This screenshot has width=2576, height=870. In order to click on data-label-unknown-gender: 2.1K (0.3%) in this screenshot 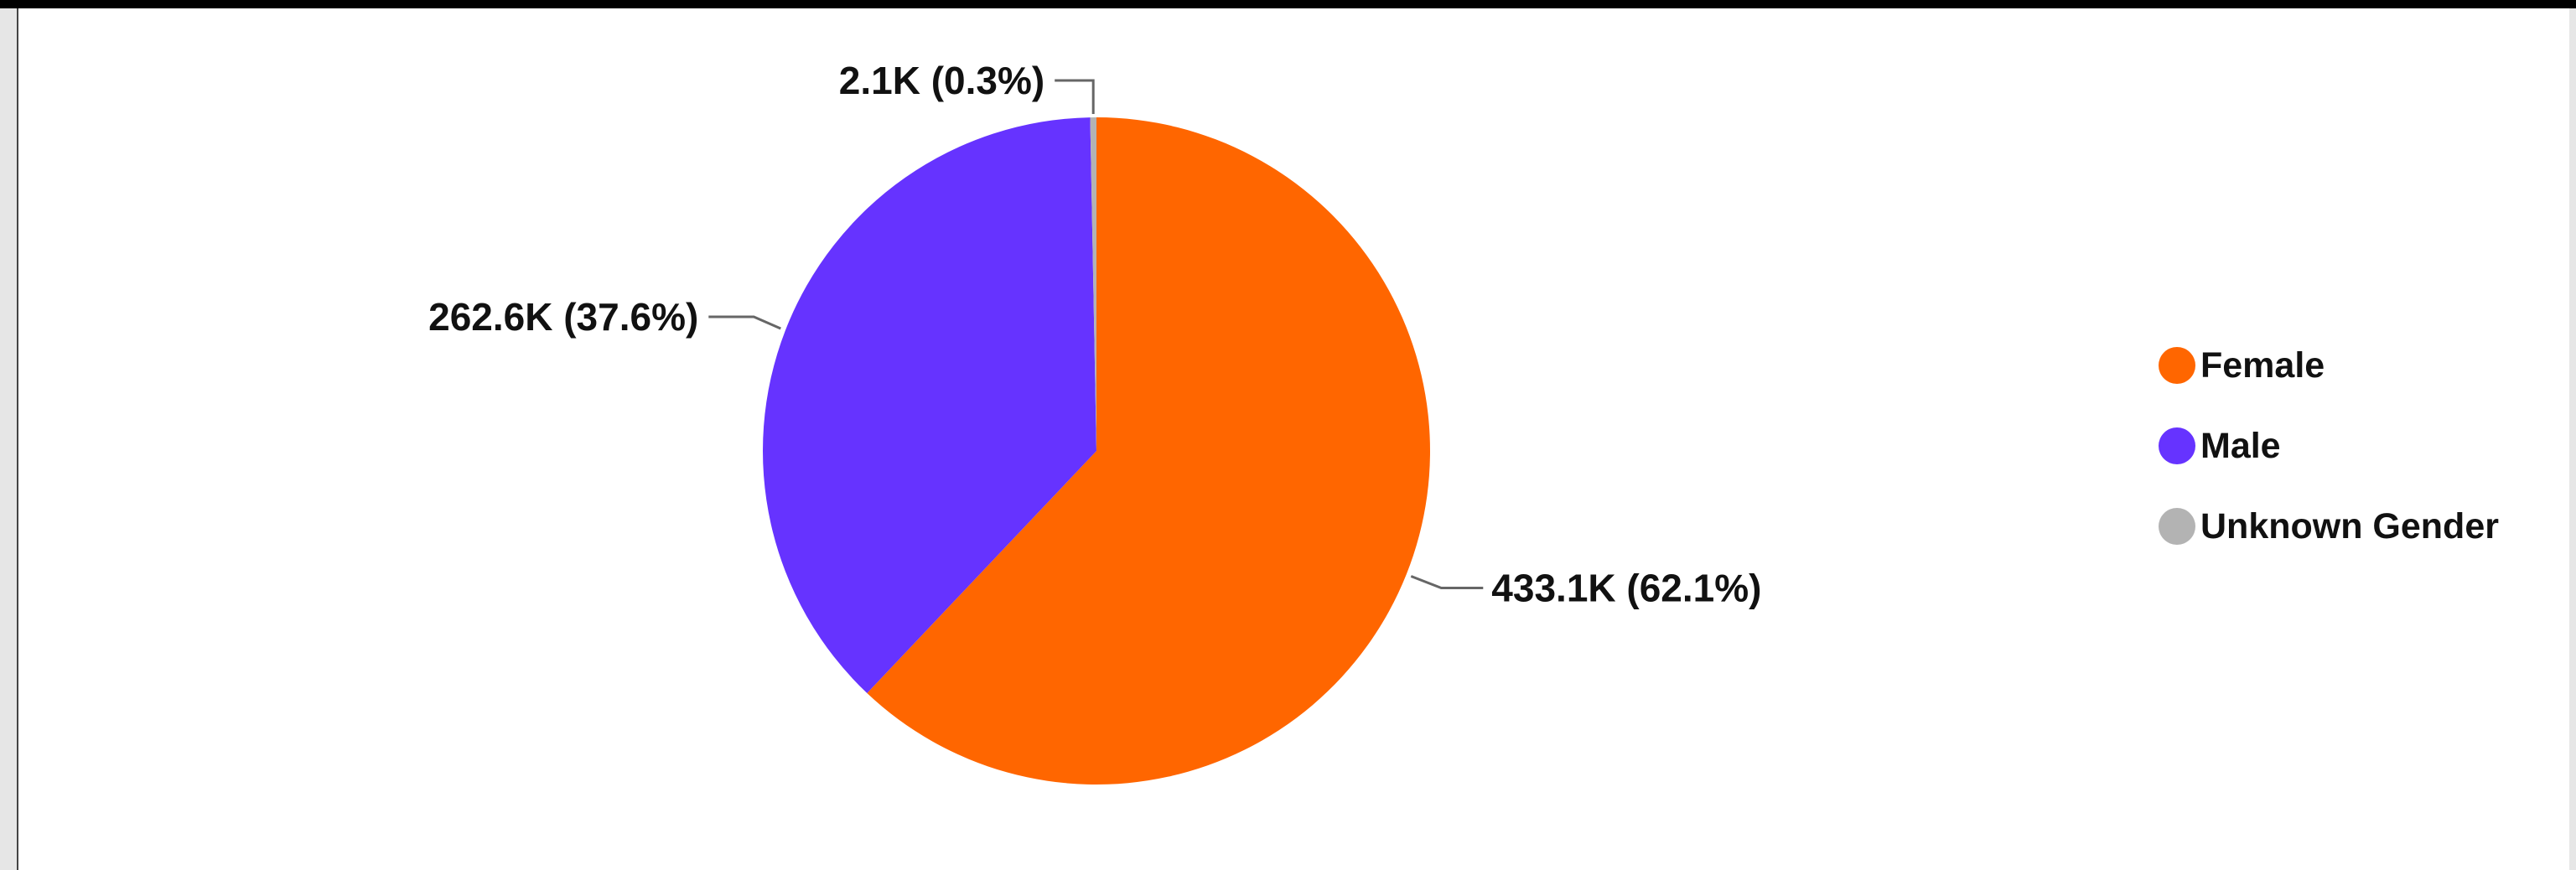, I will do `click(941, 80)`.